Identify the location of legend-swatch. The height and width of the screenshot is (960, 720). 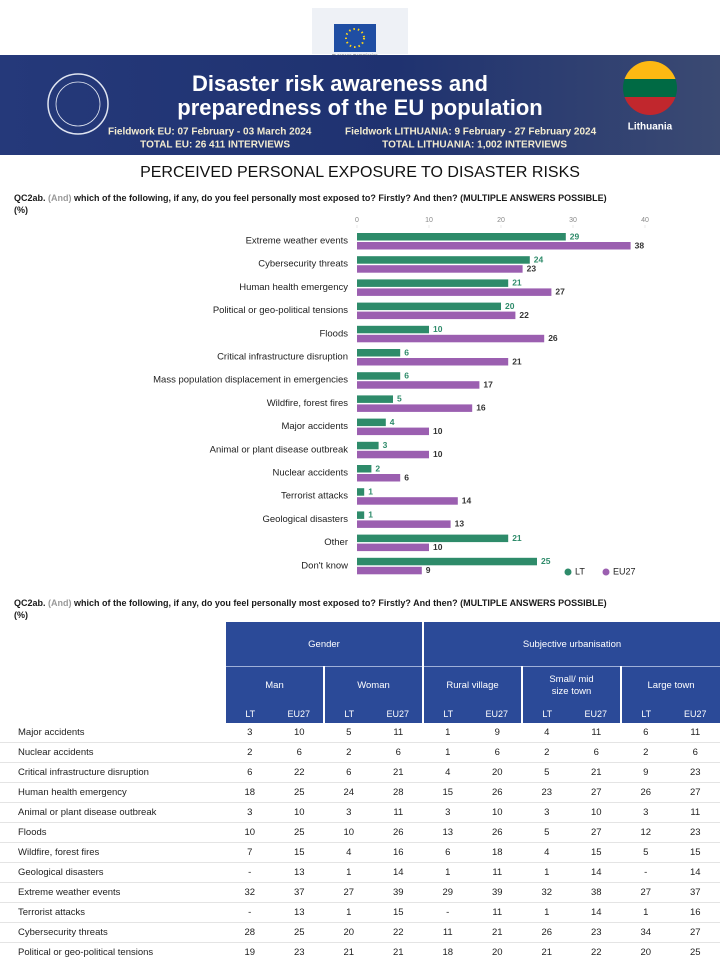
(606, 572).